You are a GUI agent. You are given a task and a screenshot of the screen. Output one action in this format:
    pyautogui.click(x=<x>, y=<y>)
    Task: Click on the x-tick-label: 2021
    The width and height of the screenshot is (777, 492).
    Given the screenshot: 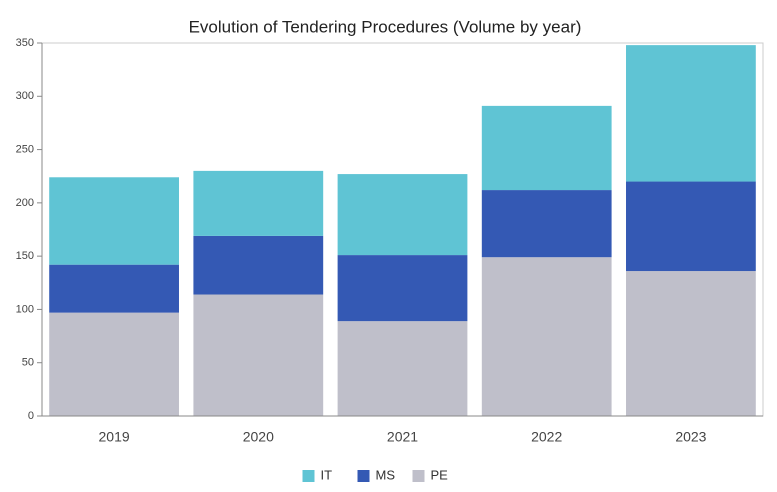 What is the action you would take?
    pyautogui.click(x=402, y=437)
    